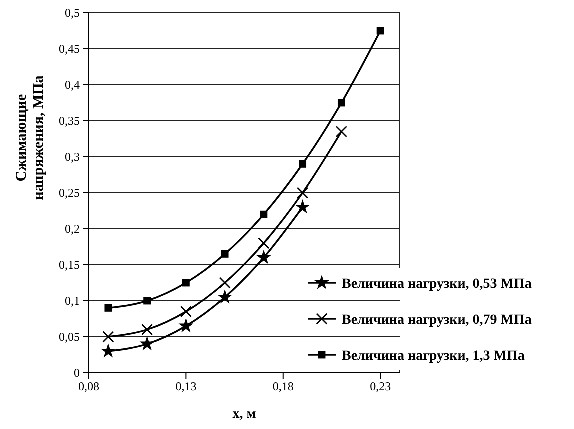 This screenshot has width=574, height=429. What do you see at coordinates (69, 49) in the screenshot?
I see `y-tick-label: 0,45` at bounding box center [69, 49].